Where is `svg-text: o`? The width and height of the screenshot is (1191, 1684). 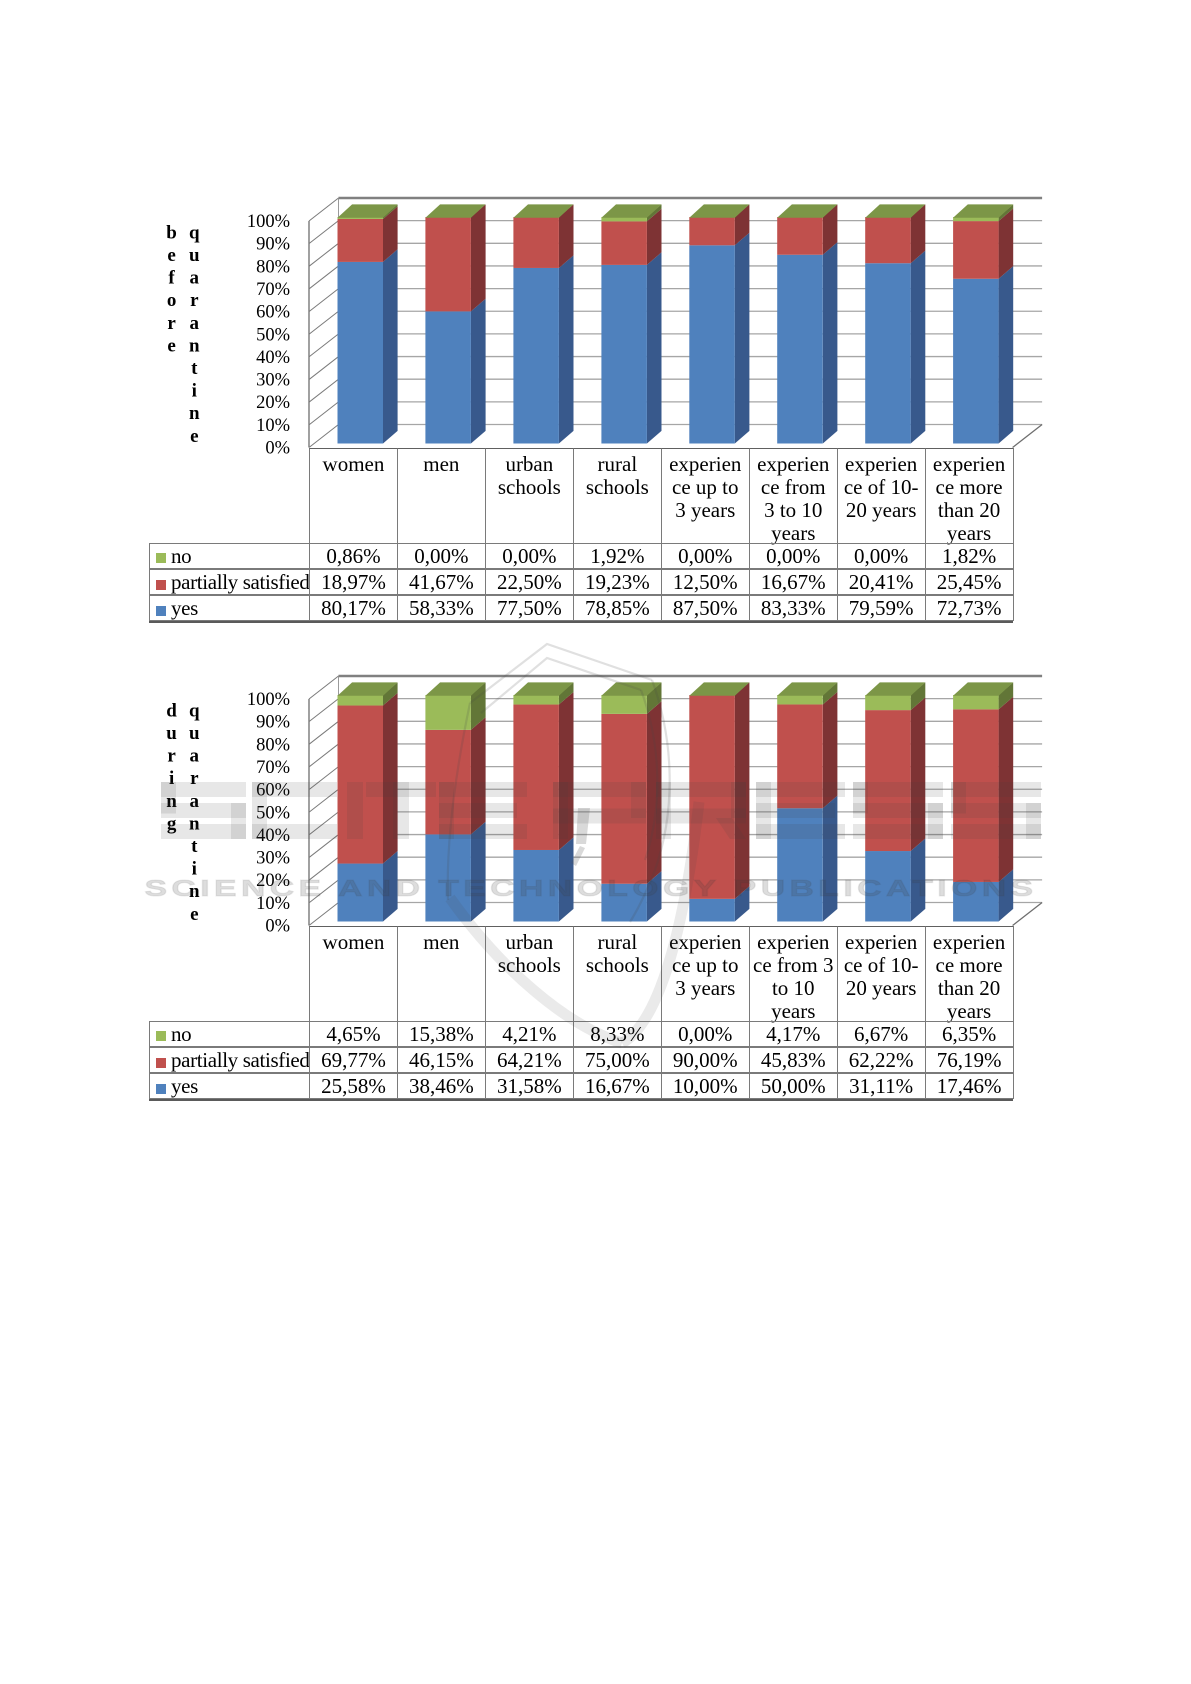
svg-text: o is located at coordinates (172, 300).